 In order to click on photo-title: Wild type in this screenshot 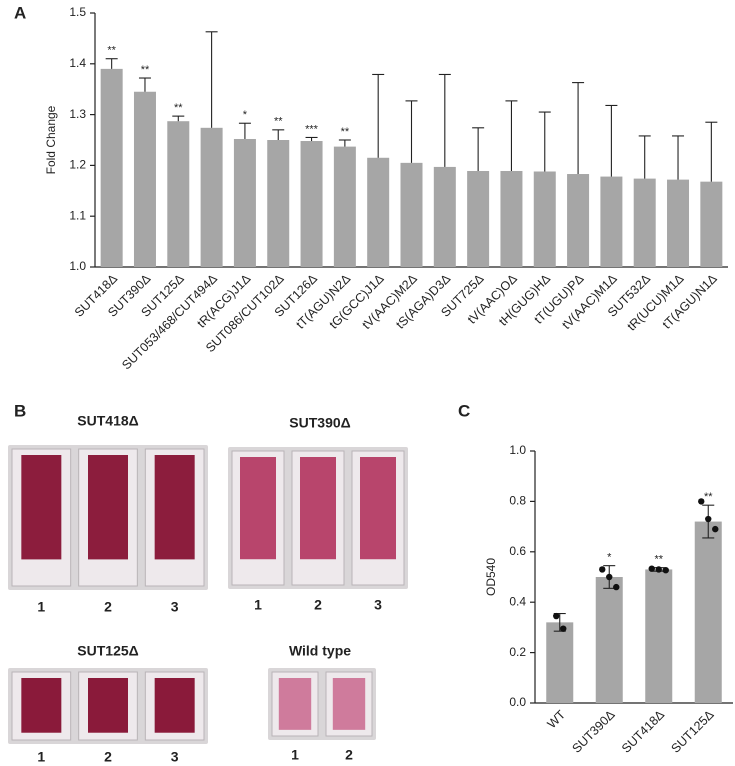, I will do `click(320, 651)`.